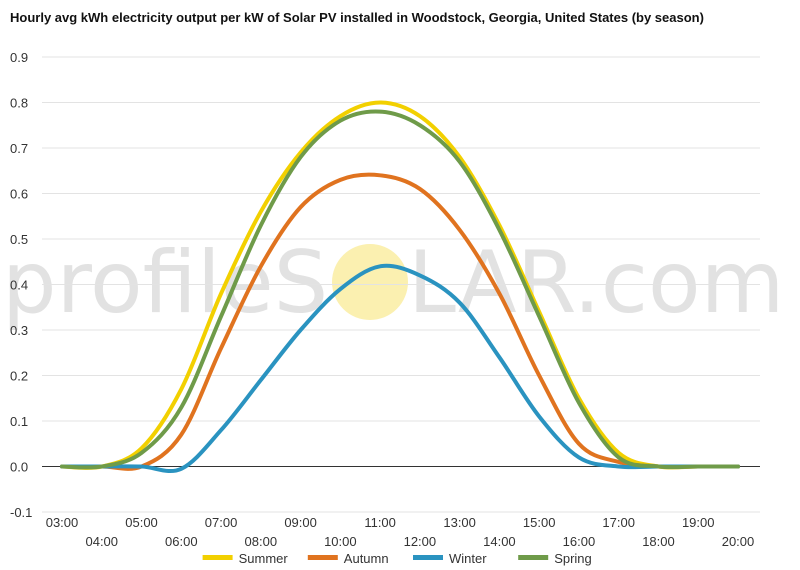 This screenshot has width=800, height=570. What do you see at coordinates (596, 283) in the screenshot?
I see `watermark-text-right: LAR.com` at bounding box center [596, 283].